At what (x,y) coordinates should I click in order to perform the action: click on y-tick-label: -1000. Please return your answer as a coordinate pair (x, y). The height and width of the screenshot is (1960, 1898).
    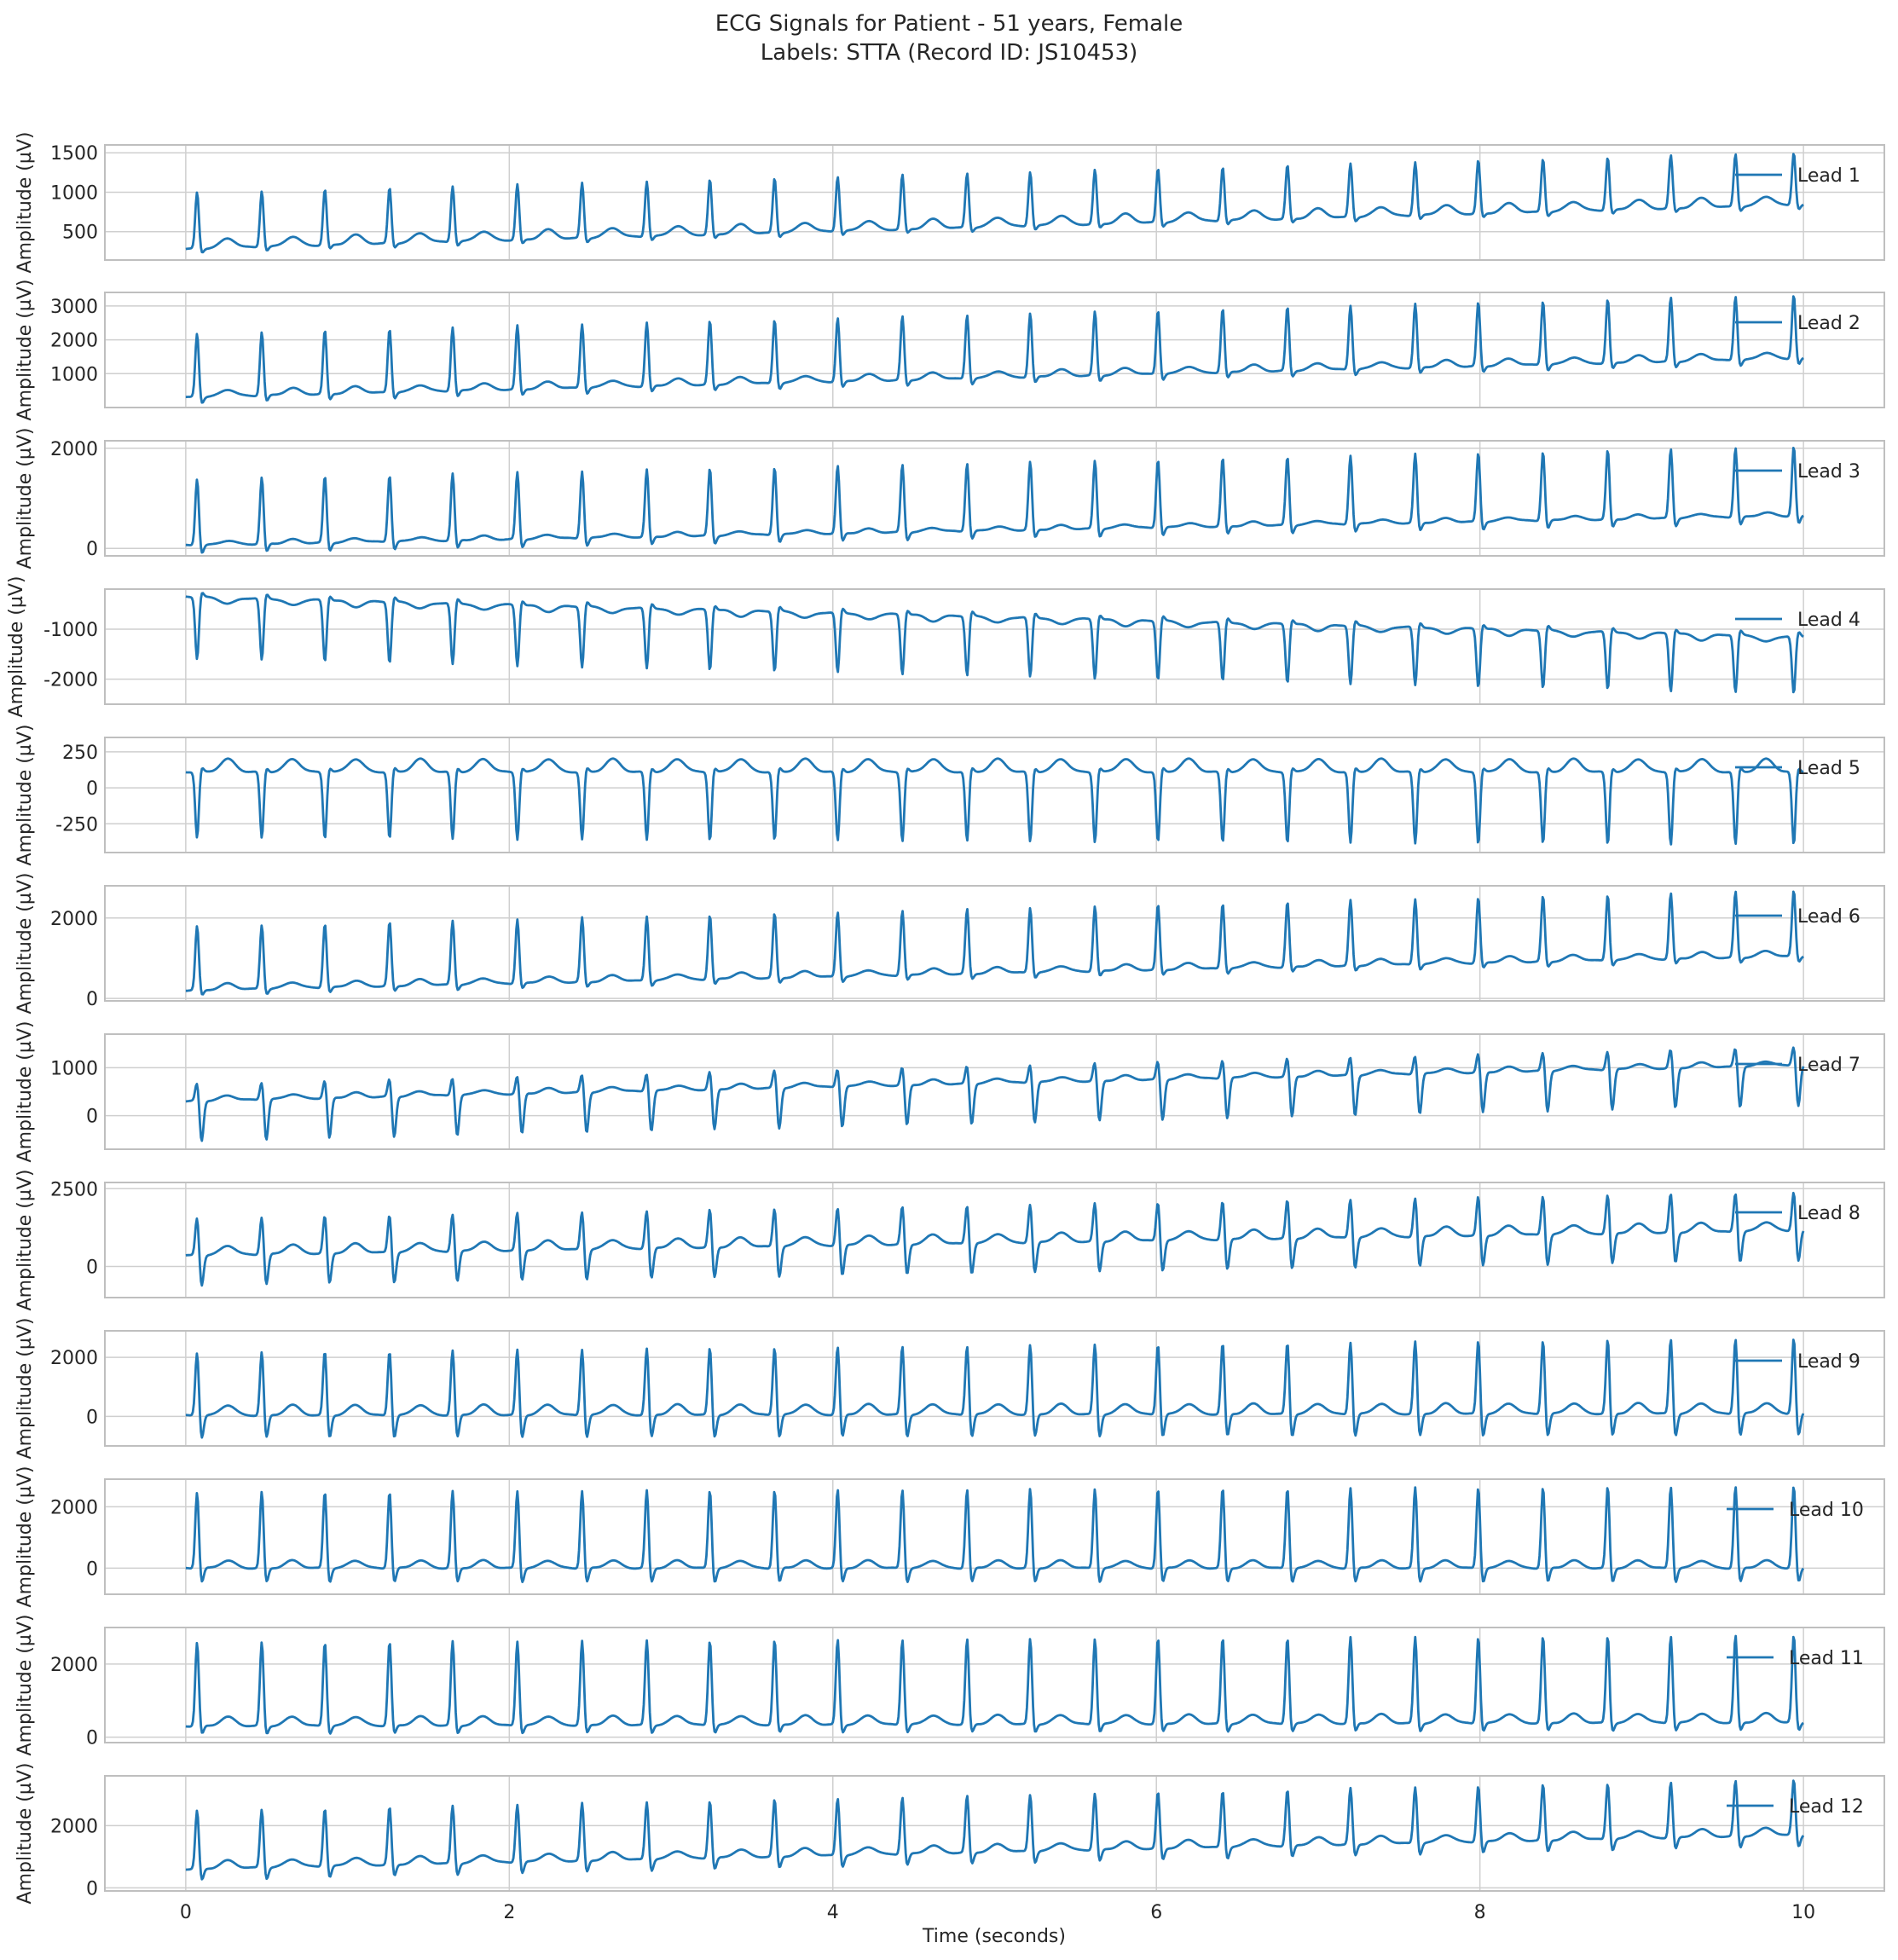
    Looking at the image, I should click on (70, 630).